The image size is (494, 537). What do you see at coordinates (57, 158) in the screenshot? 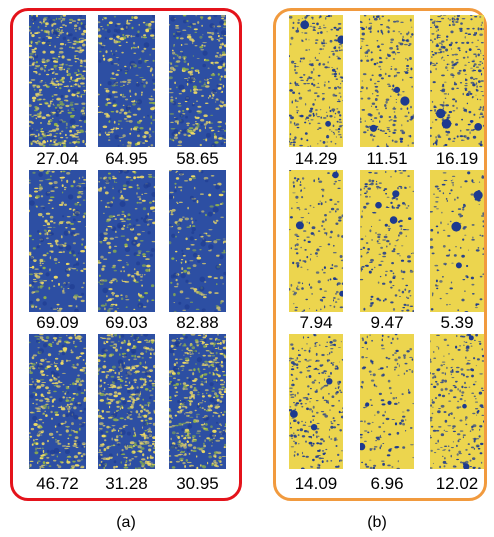
I see `sample-value-label: 27.04` at bounding box center [57, 158].